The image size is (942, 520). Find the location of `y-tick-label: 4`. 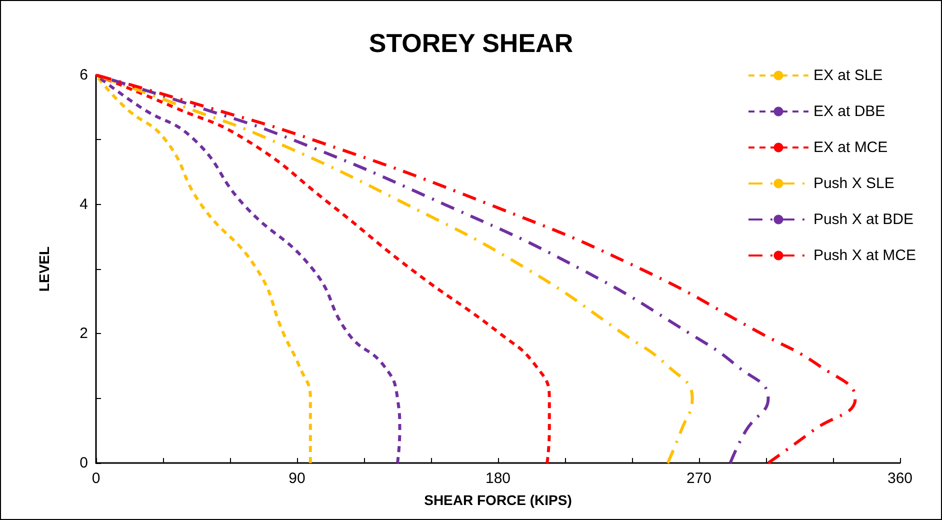

y-tick-label: 4 is located at coordinates (84, 204).